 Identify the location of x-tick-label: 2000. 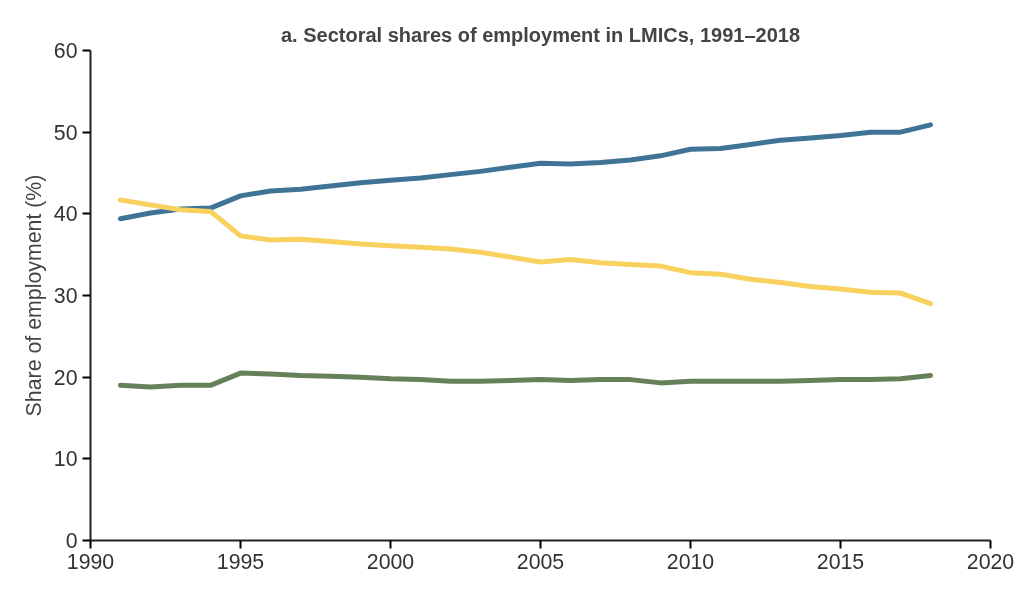
(390, 561).